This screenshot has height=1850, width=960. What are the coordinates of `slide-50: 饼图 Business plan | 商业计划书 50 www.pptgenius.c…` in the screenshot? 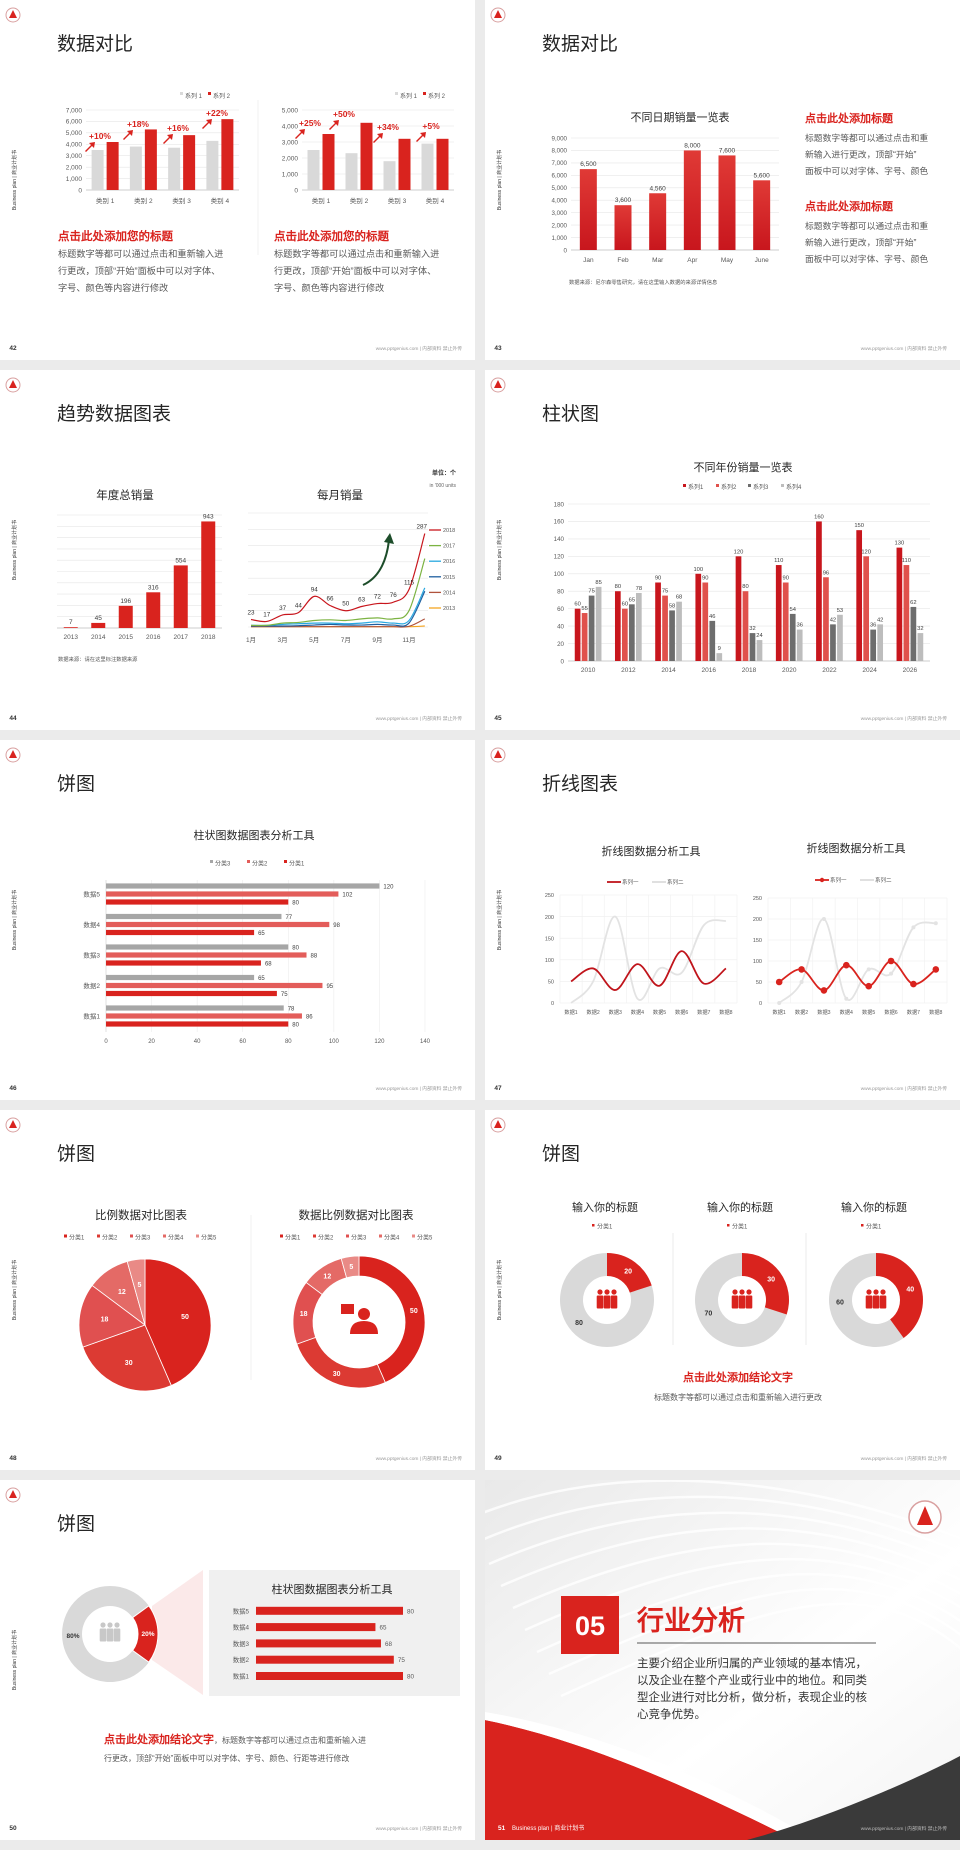 It's located at (237, 1660).